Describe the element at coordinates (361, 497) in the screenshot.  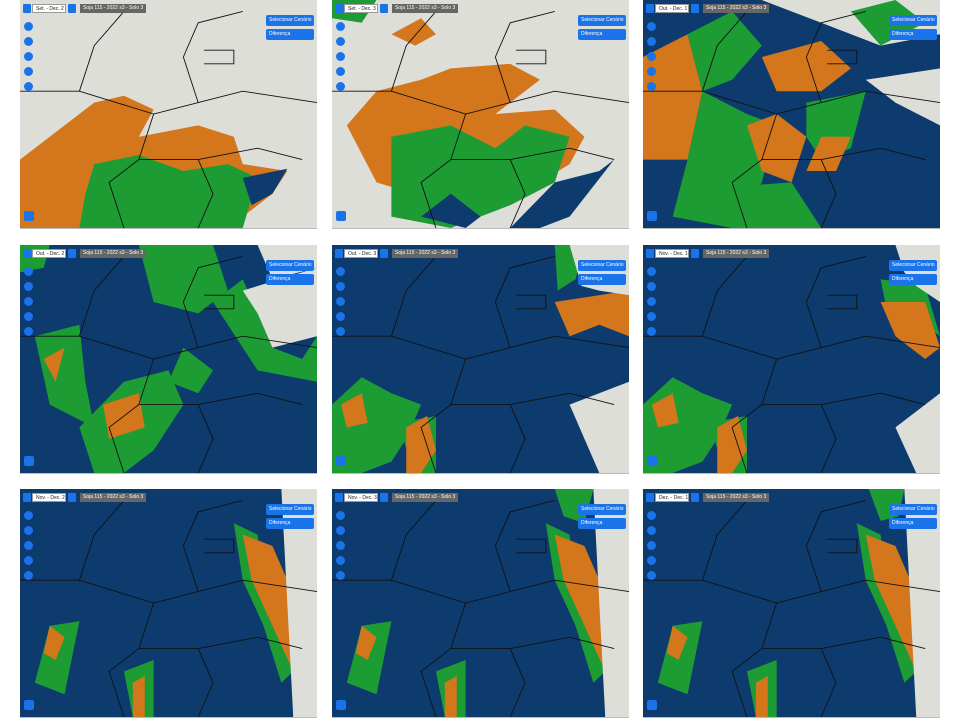
I see `period-select: Nov. - Dec. 3` at that location.